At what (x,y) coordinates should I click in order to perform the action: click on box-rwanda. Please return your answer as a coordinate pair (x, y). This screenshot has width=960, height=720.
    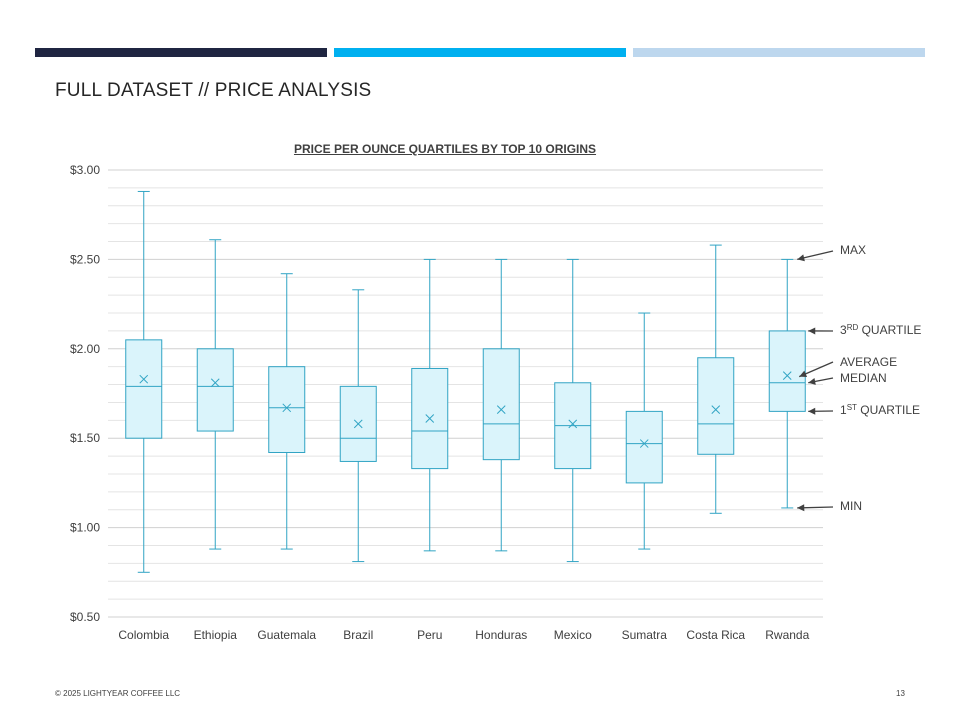
    Looking at the image, I should click on (787, 383).